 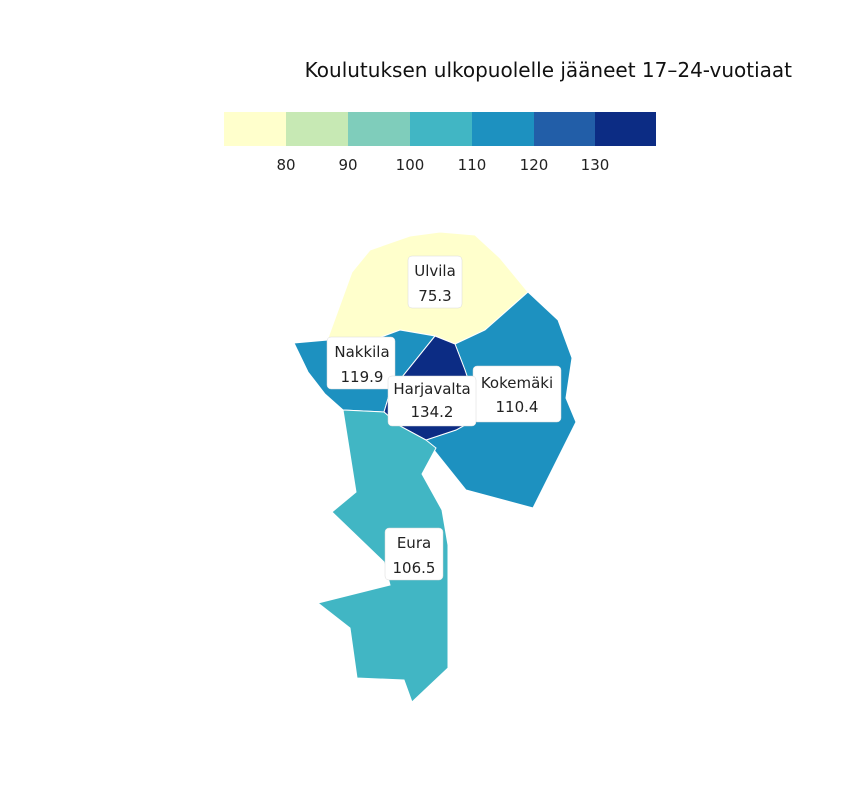 What do you see at coordinates (410, 165) in the screenshot?
I see `legend-tick-label: 100` at bounding box center [410, 165].